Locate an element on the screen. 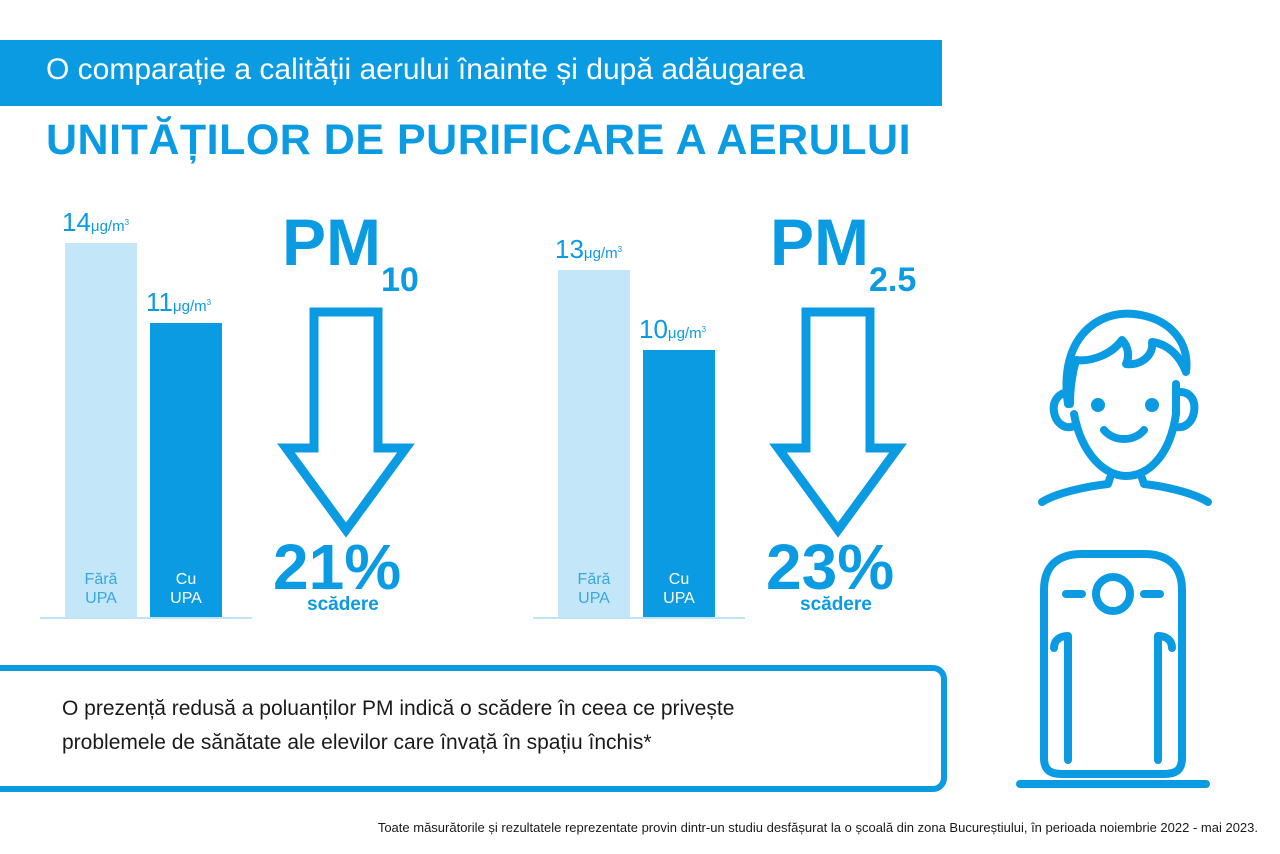 Image resolution: width=1280 pixels, height=854 pixels. value-label-without-upa: 14μg/m3 is located at coordinates (96, 222).